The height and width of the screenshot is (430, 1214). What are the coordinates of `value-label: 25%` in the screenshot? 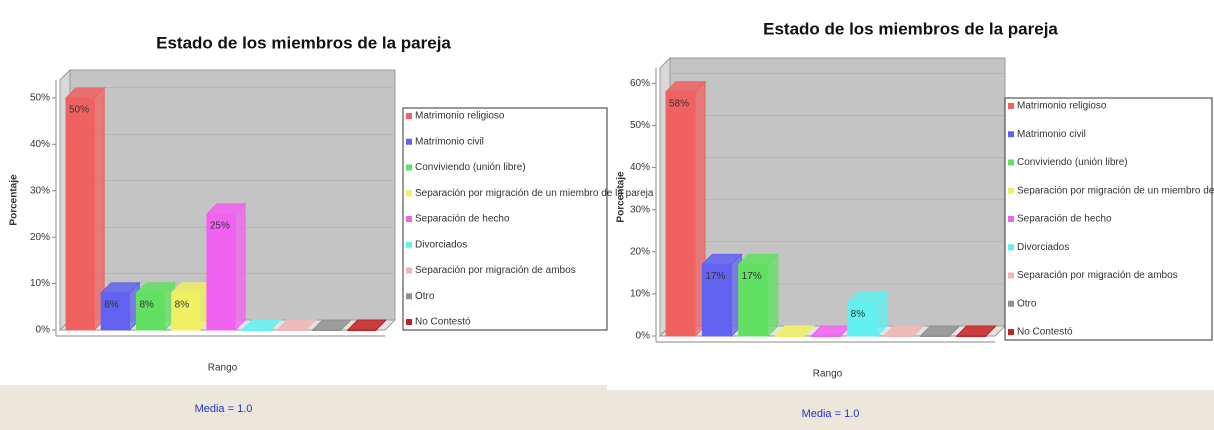 It's located at (220, 226).